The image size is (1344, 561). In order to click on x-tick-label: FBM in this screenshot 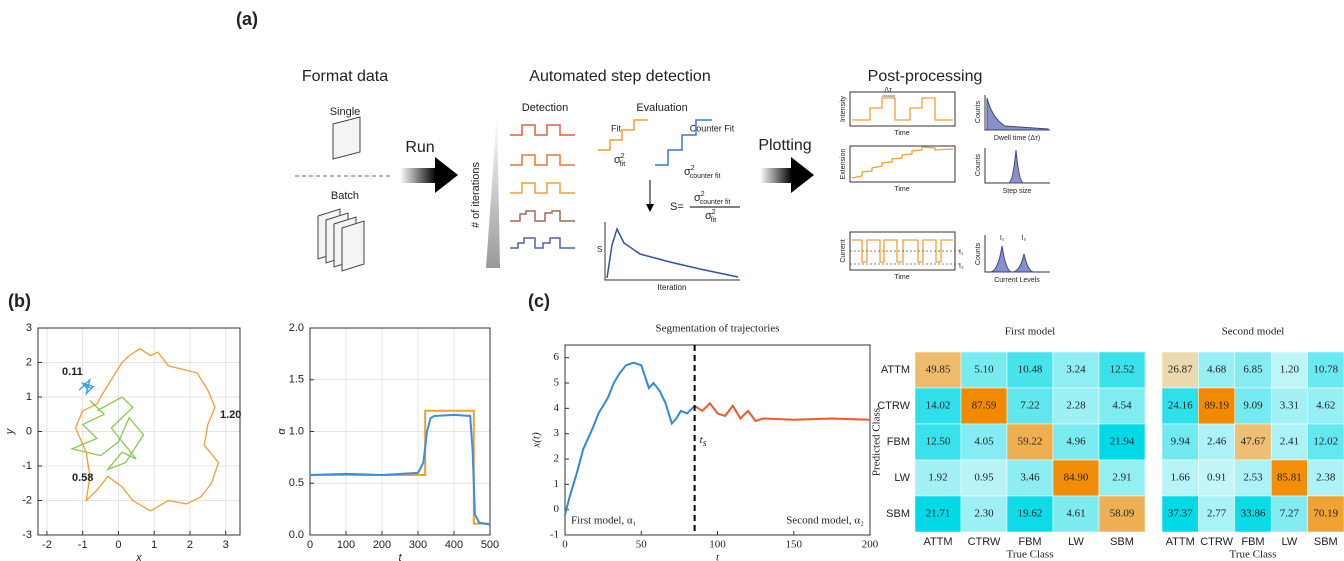, I will do `click(1252, 542)`.